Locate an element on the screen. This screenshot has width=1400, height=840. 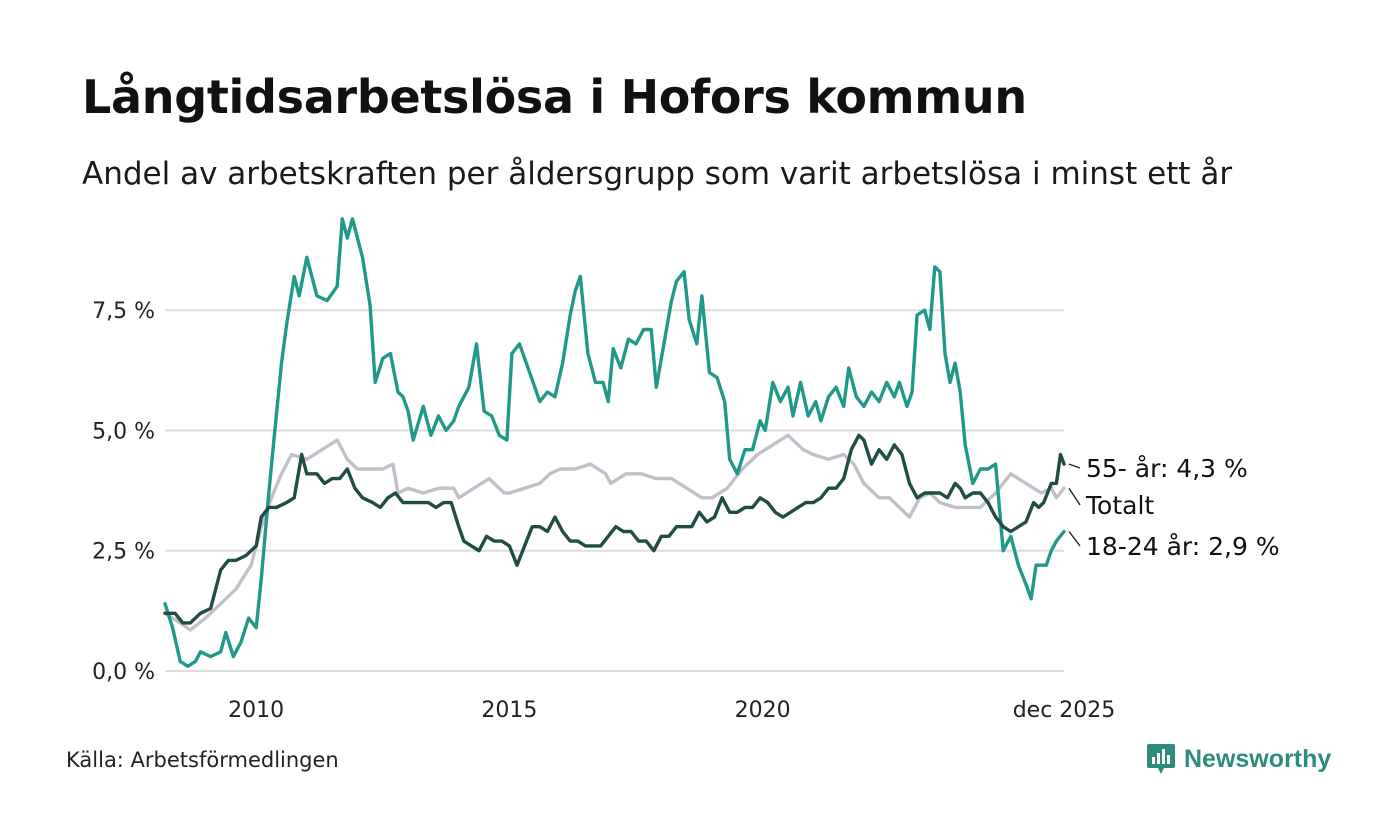
y-tick-label: 7,5 % is located at coordinates (123, 311).